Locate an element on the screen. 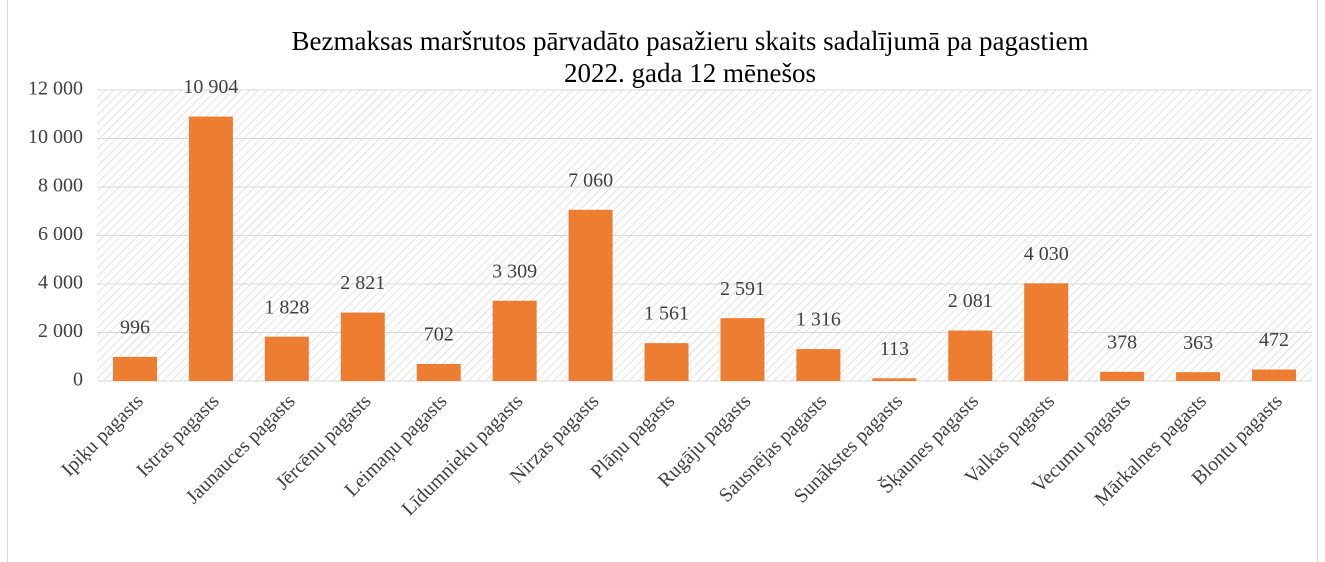  y-tick-label: 4 000 is located at coordinates (60, 283).